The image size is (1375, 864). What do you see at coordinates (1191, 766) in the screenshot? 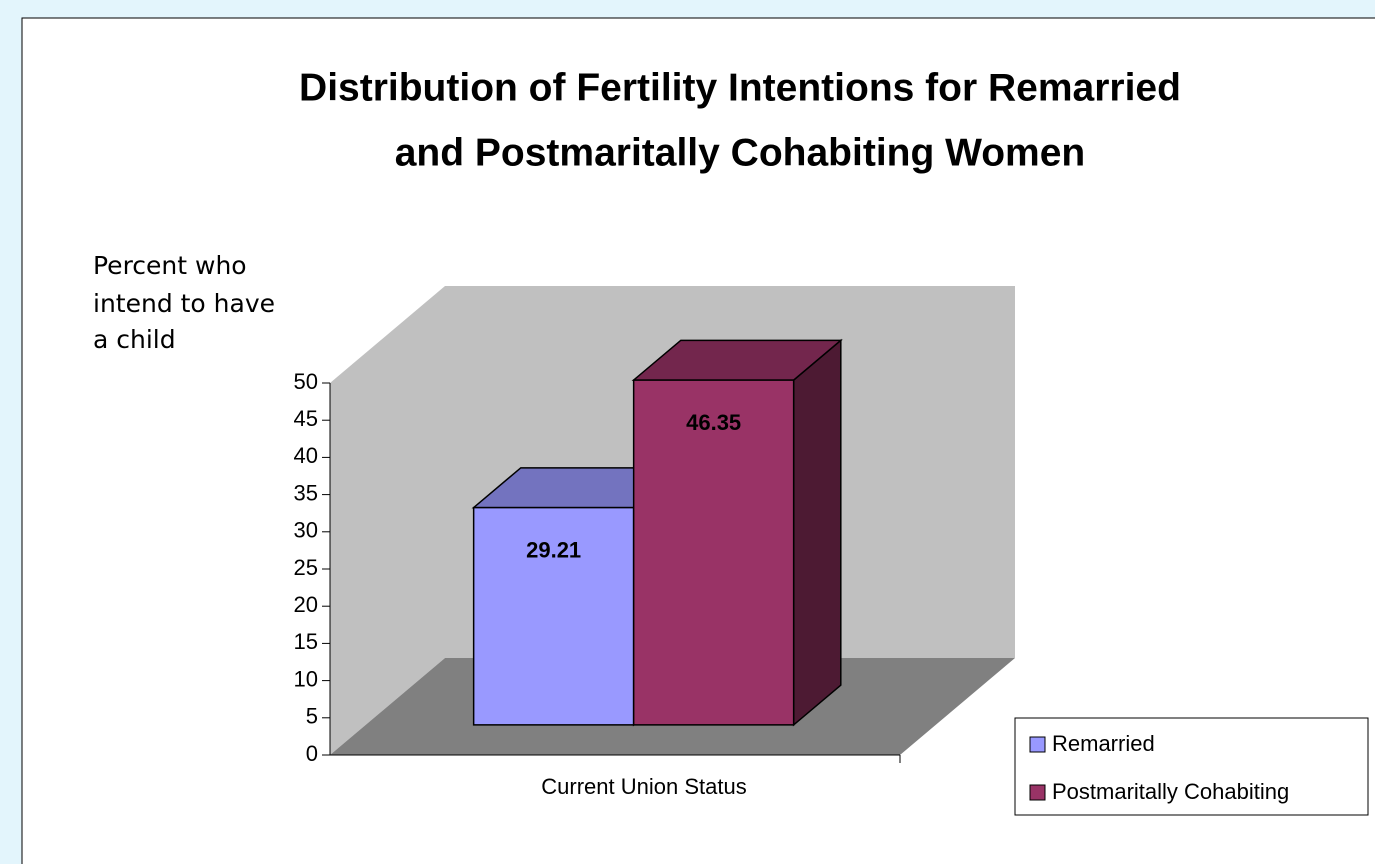
I see `legend` at bounding box center [1191, 766].